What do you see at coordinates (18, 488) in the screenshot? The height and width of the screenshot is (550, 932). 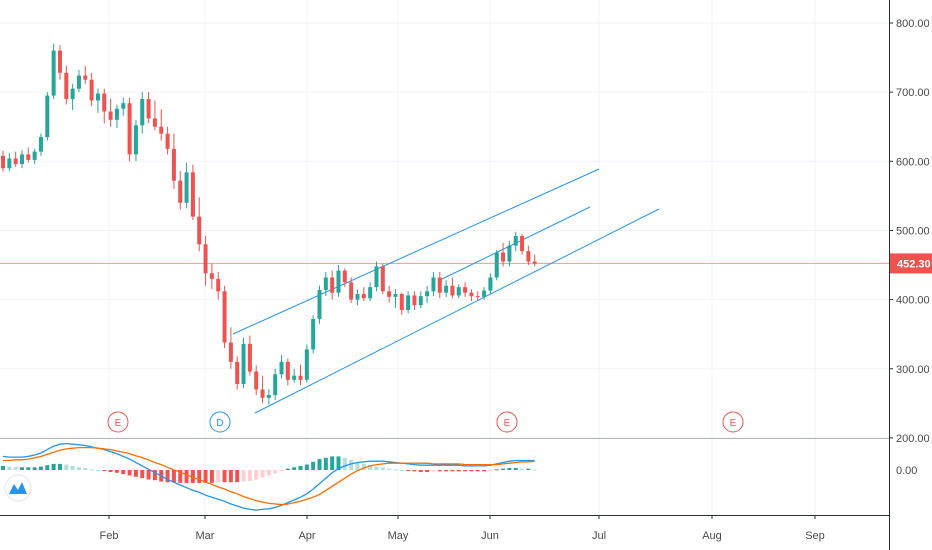 I see `tradingview-logo` at bounding box center [18, 488].